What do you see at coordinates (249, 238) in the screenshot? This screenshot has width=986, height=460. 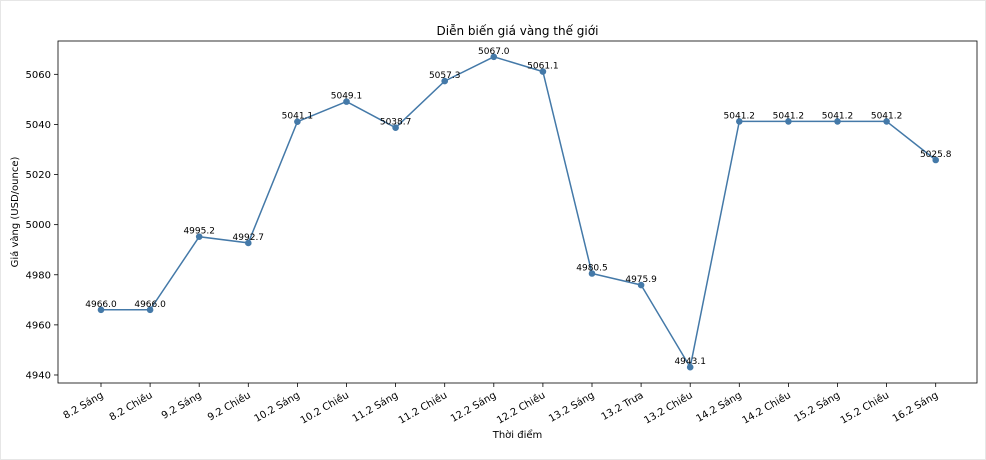 I see `data-label-3: 4992.7` at bounding box center [249, 238].